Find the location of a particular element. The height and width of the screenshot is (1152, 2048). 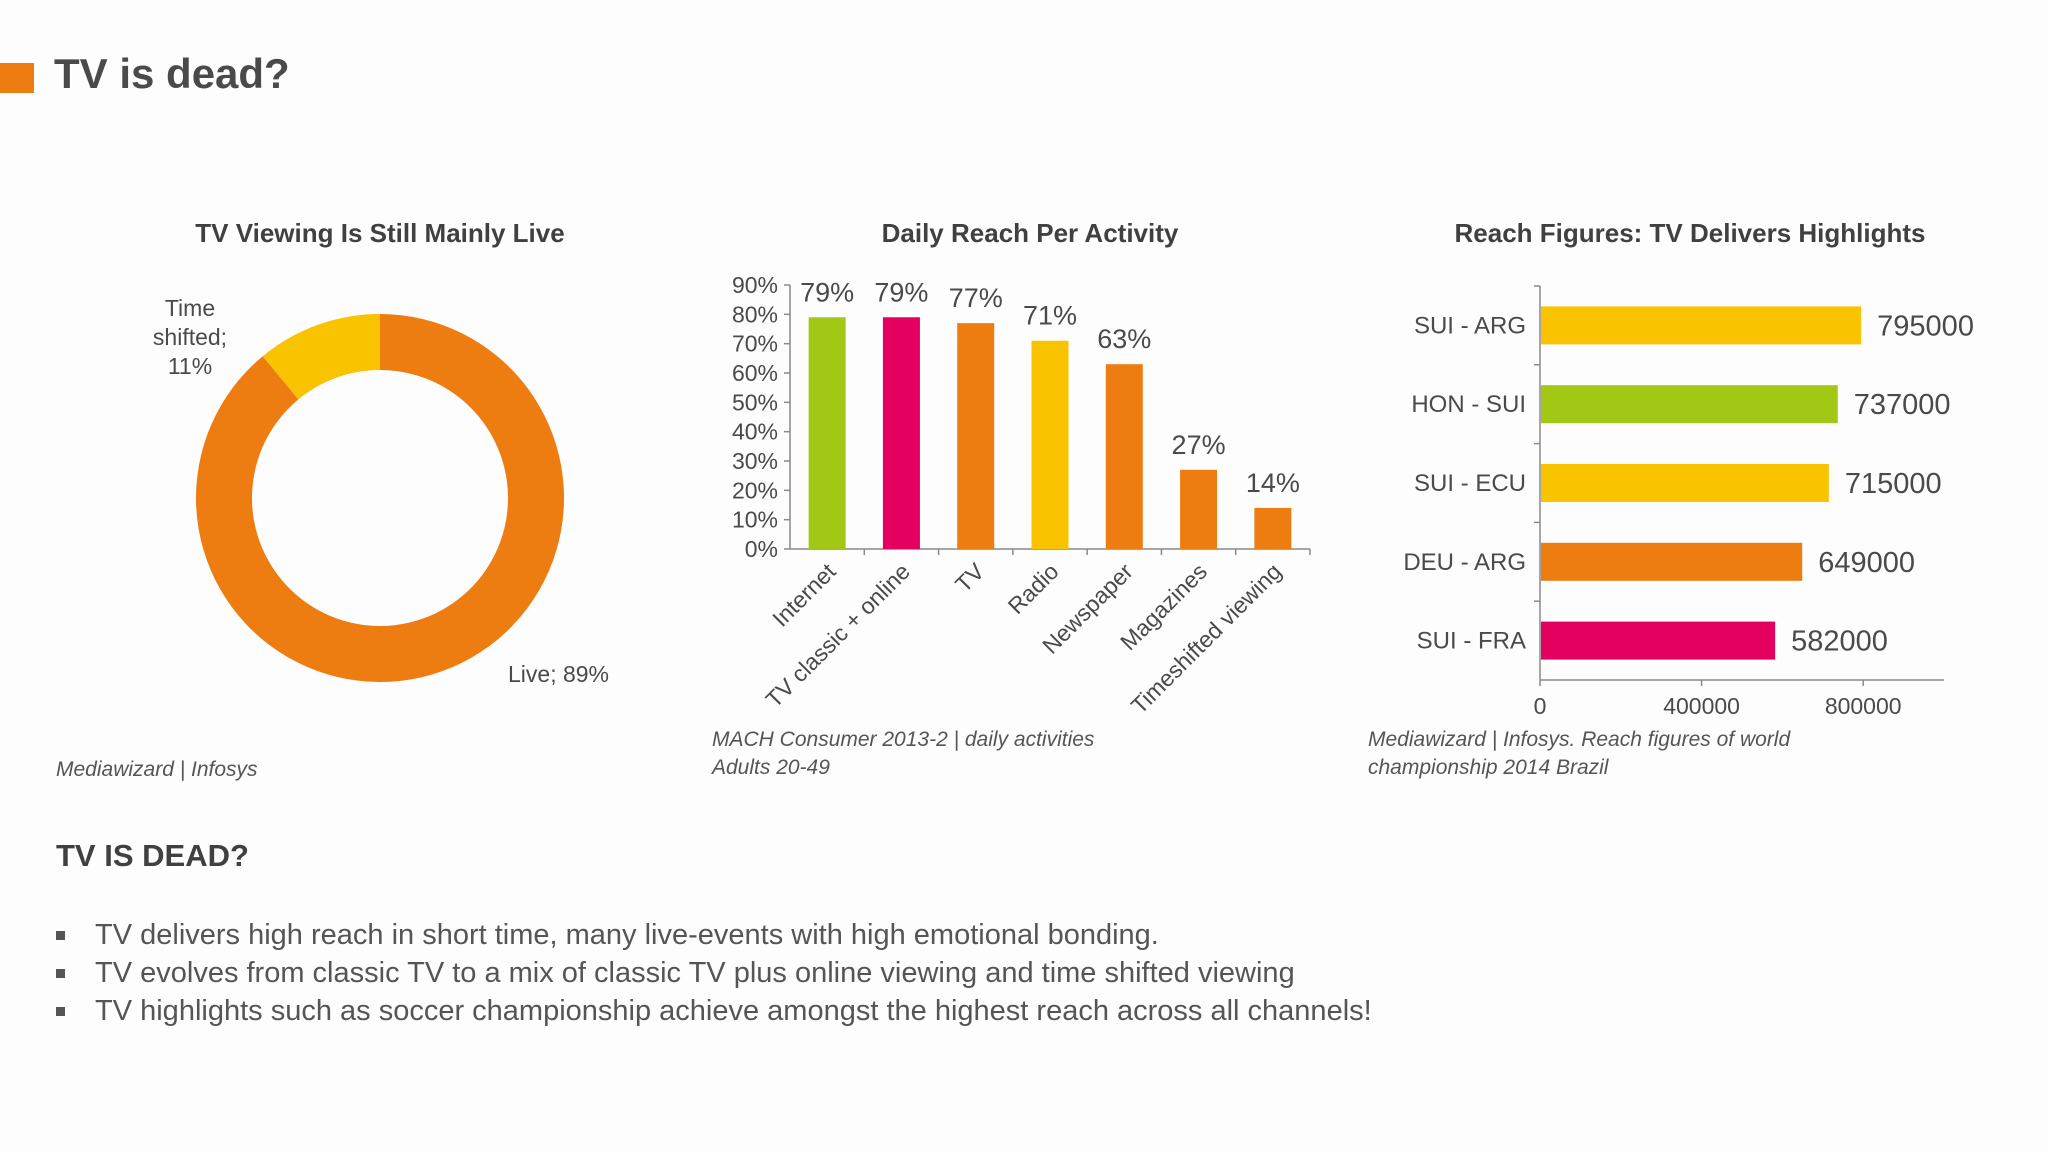

source-note-donut: Mediawizard | Infosys is located at coordinates (157, 770).